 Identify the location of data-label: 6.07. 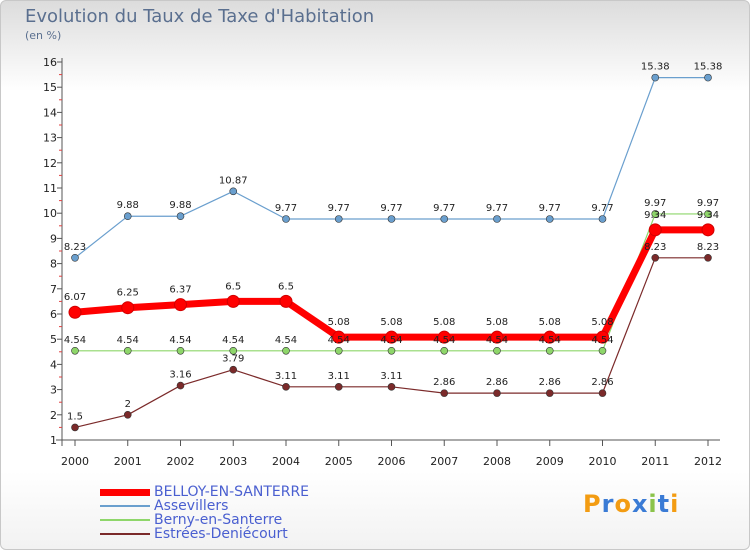
(75, 297).